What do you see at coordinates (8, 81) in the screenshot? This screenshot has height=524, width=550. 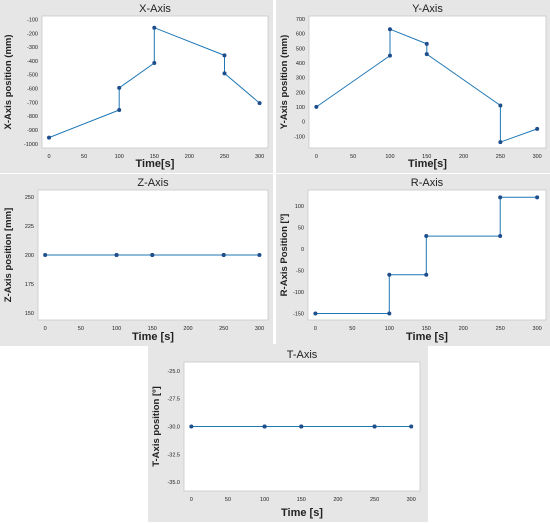 I see `y-axis-label: X-Axis position (mm)` at bounding box center [8, 81].